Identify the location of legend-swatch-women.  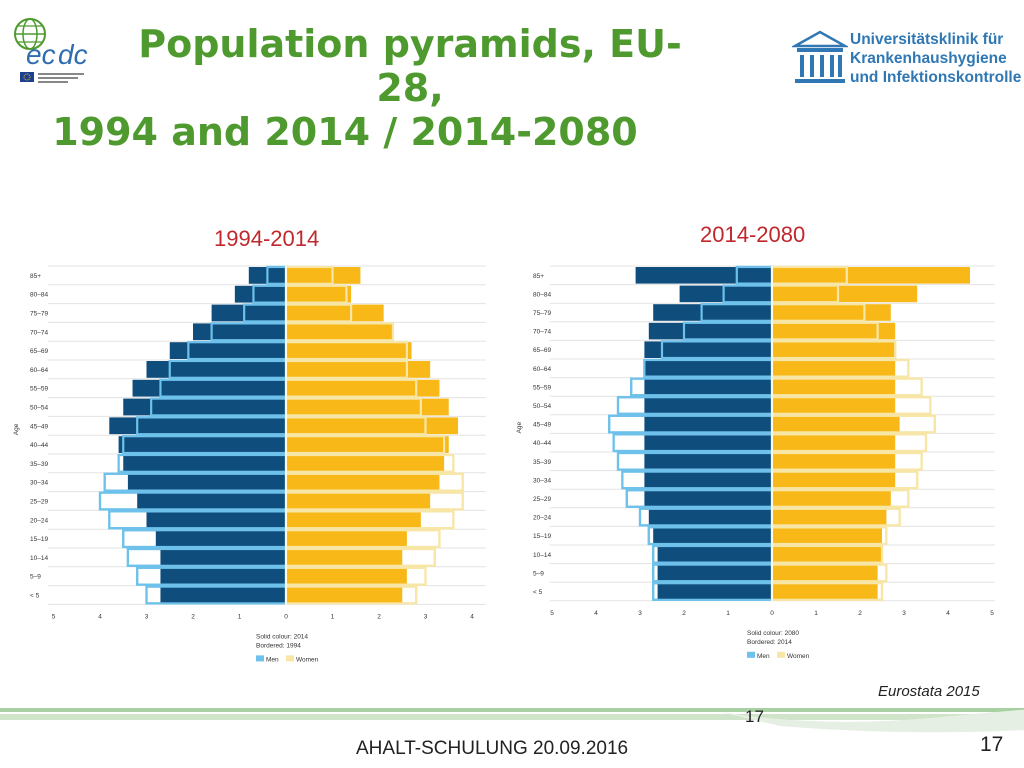
(781, 654).